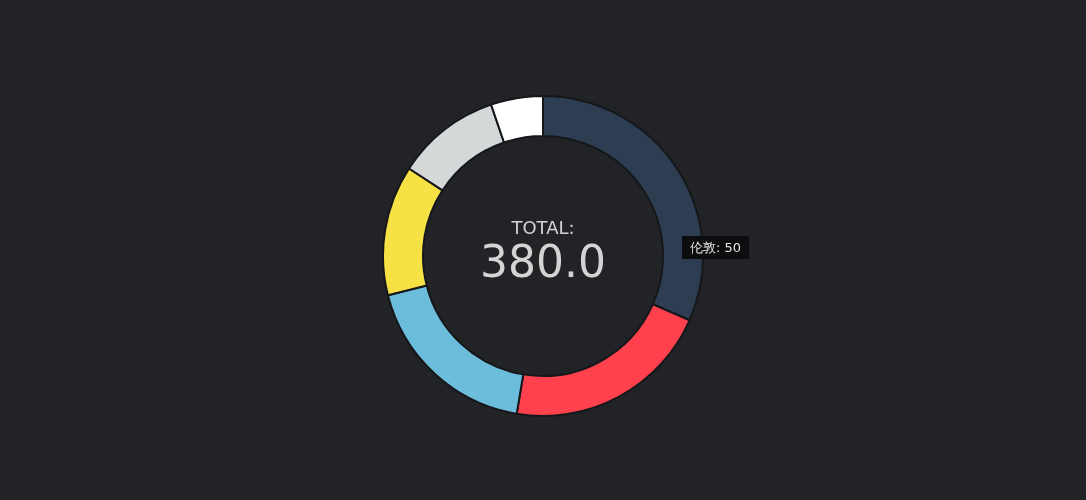  Describe the element at coordinates (716, 247) in the screenshot. I see `text: 伦敦: 50` at that location.